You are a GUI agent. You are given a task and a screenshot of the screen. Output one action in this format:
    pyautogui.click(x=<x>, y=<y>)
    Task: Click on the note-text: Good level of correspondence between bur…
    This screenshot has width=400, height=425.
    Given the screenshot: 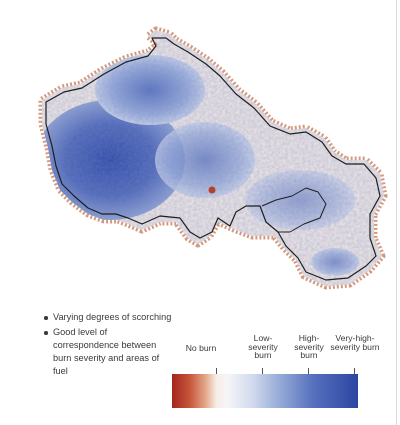 What is the action you would take?
    pyautogui.click(x=106, y=351)
    